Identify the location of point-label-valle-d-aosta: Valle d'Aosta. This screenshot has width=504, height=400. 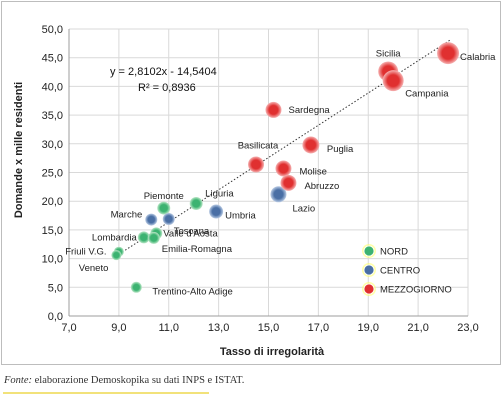
(190, 233).